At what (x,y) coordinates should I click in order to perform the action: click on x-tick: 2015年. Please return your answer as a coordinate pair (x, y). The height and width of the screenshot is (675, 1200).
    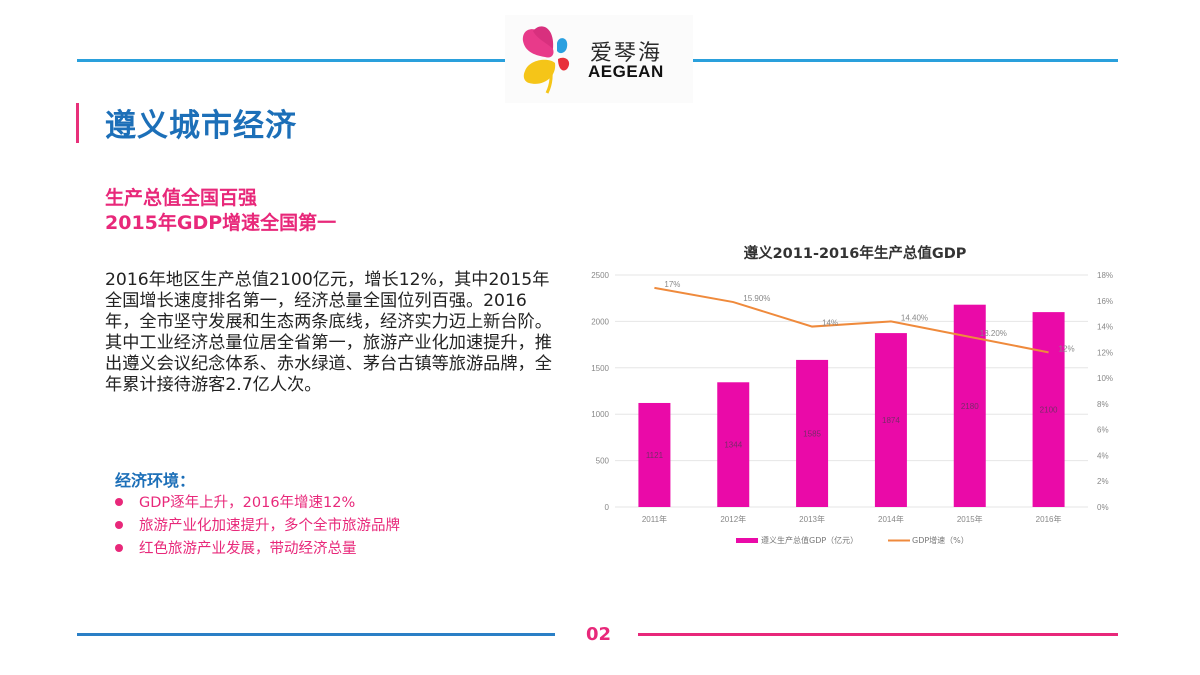
    Looking at the image, I should click on (970, 519).